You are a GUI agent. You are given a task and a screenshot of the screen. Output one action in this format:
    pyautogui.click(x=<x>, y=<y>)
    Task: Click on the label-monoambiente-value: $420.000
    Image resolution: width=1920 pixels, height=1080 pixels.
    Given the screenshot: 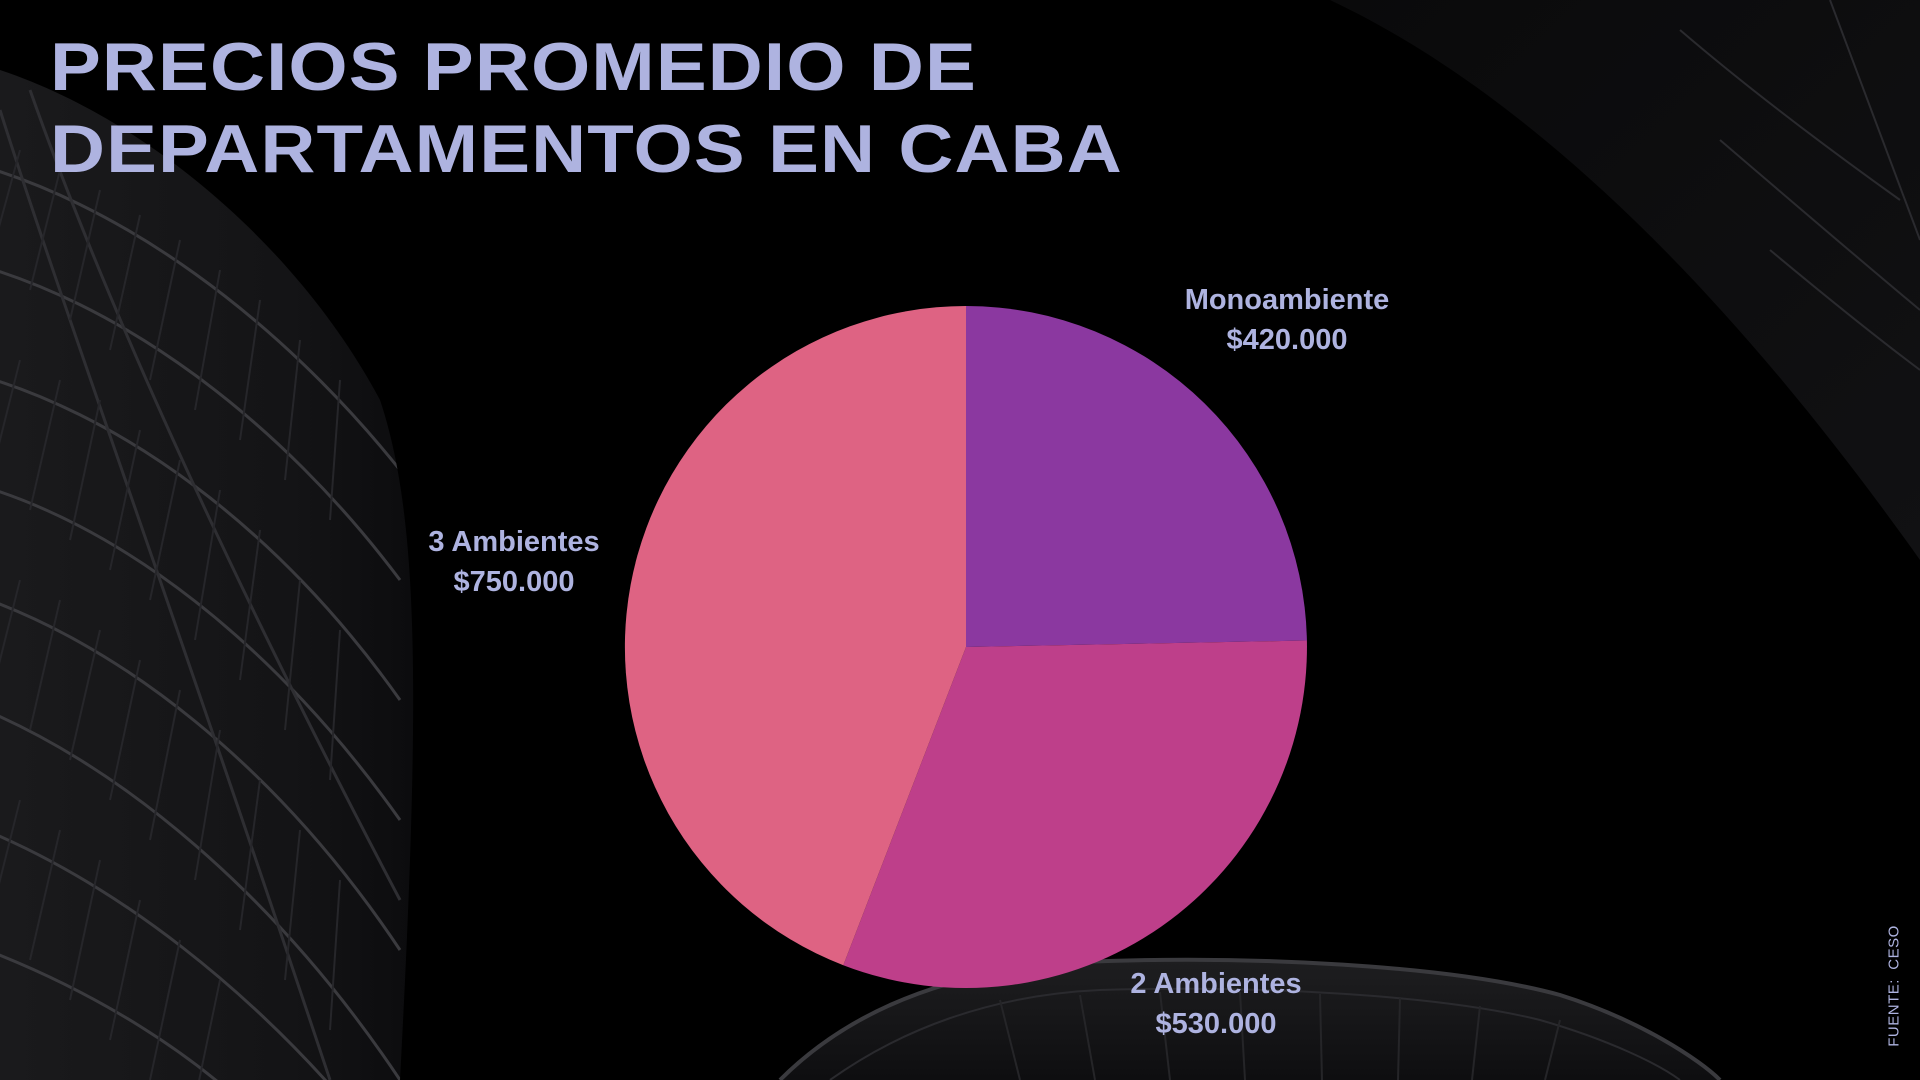 What is the action you would take?
    pyautogui.click(x=1287, y=340)
    